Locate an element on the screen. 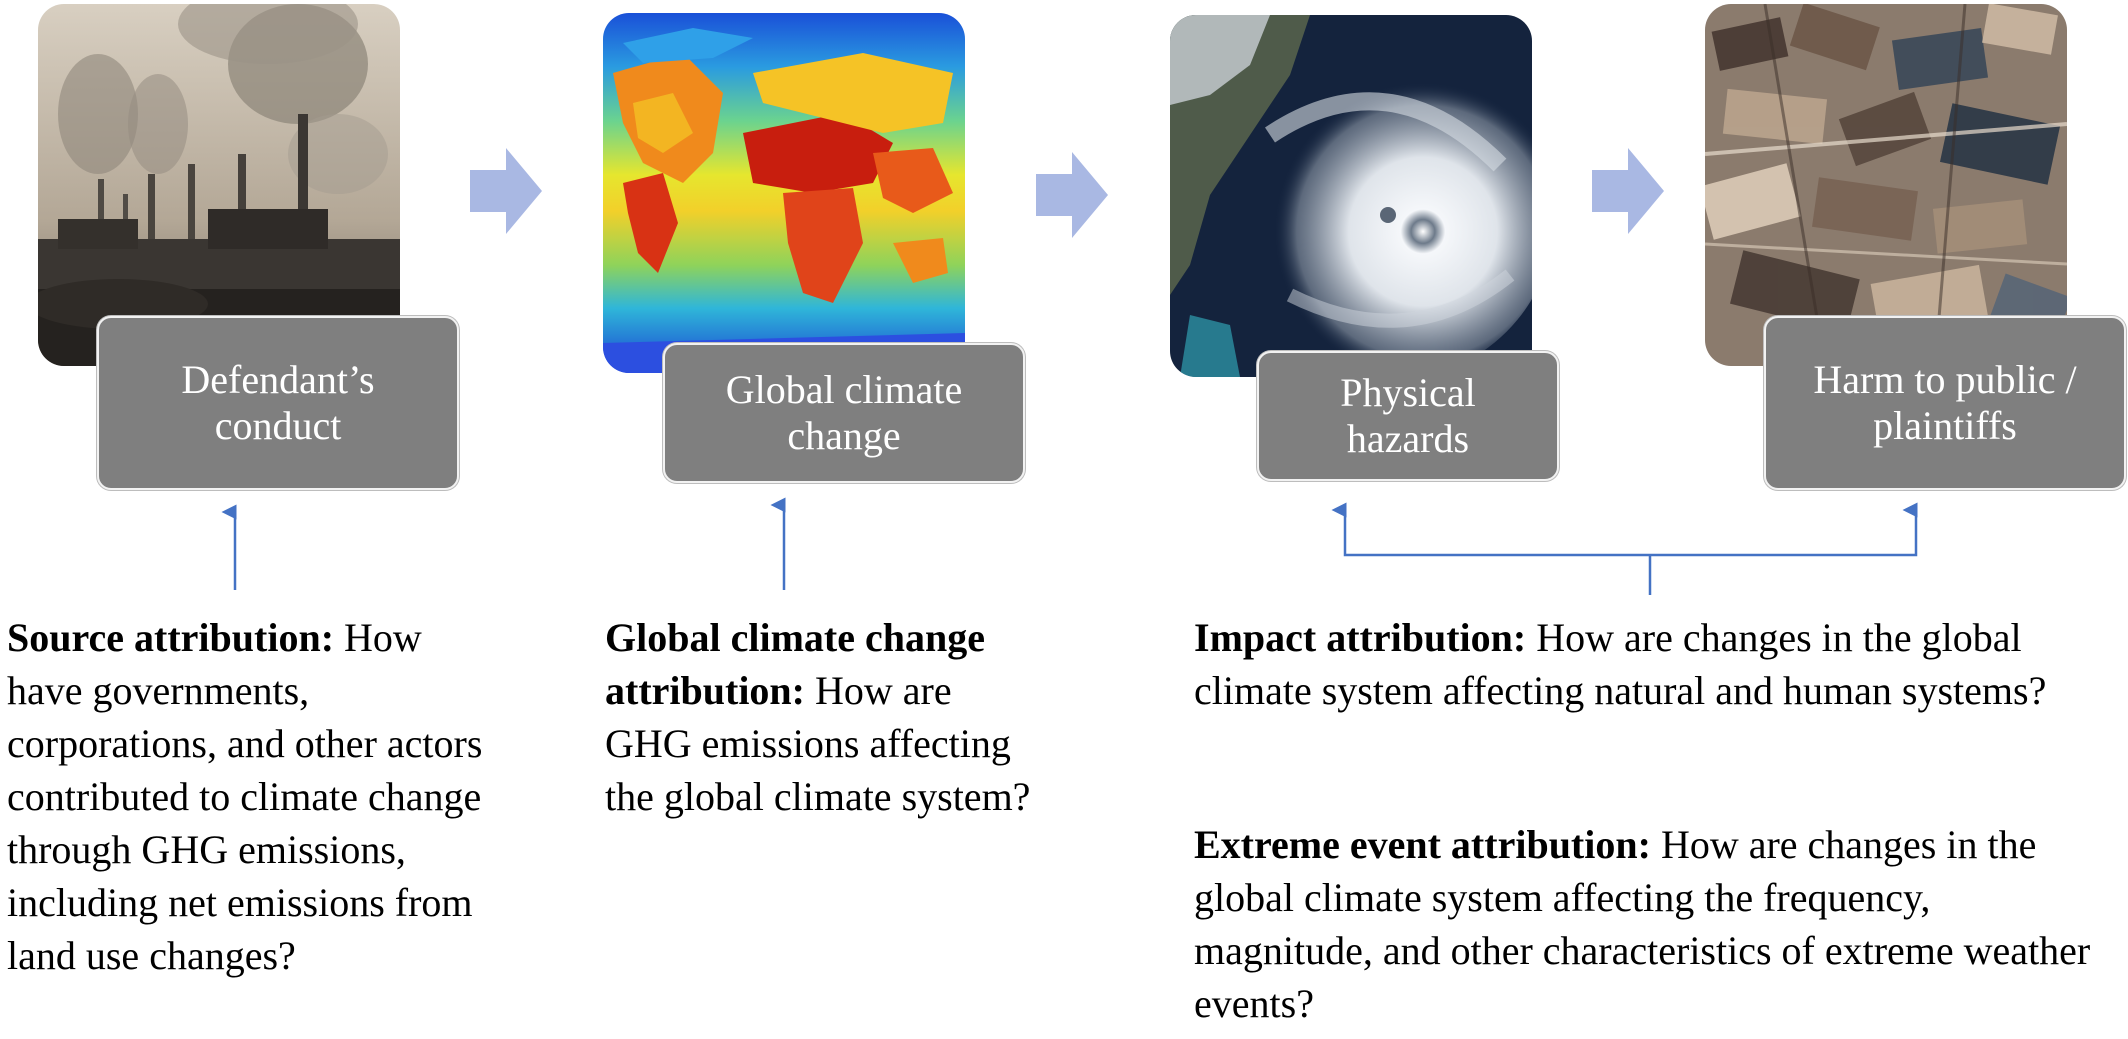  connector-impact-bracket is located at coordinates (1624, 529).